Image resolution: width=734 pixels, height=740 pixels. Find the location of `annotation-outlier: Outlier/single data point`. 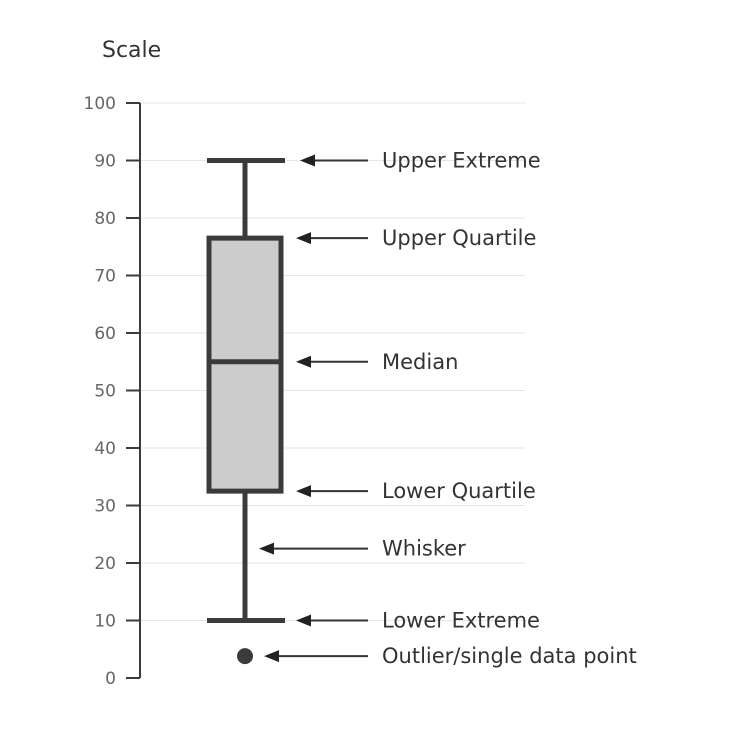

annotation-outlier: Outlier/single data point is located at coordinates (450, 656).